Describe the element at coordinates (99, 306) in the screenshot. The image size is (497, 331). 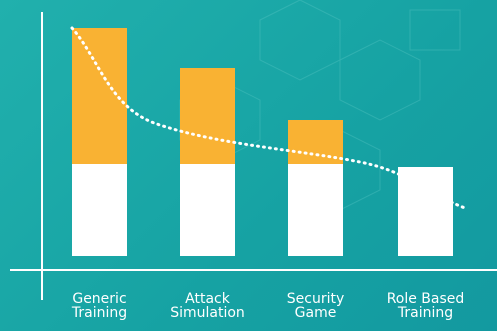
I see `x-tick-label: Generic Training` at that location.